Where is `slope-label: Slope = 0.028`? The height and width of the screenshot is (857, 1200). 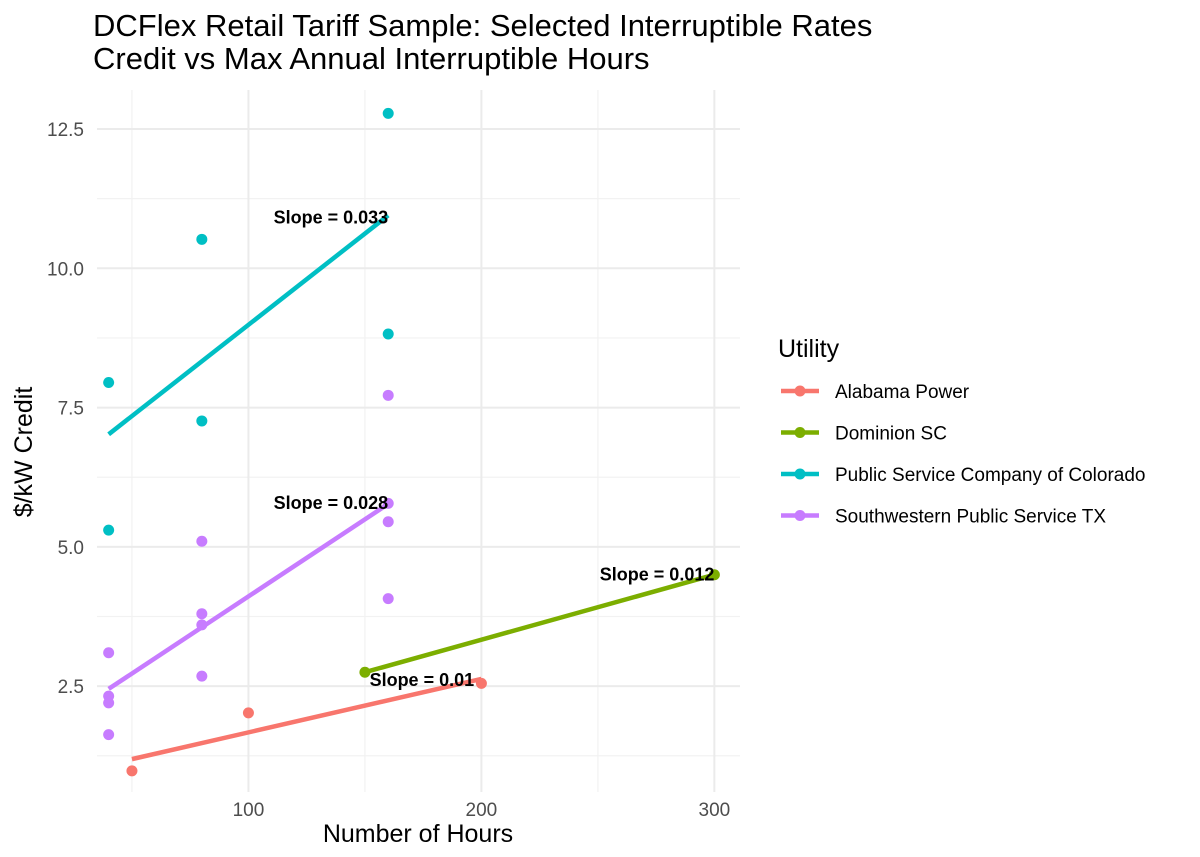 slope-label: Slope = 0.028 is located at coordinates (331, 503).